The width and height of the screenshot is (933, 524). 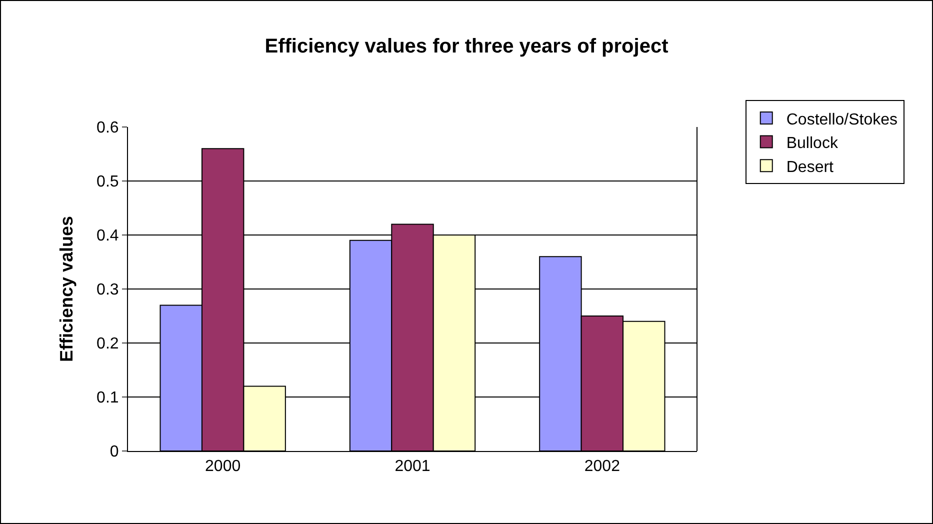 I want to click on y-axis-title: Efficiency values, so click(x=66, y=289).